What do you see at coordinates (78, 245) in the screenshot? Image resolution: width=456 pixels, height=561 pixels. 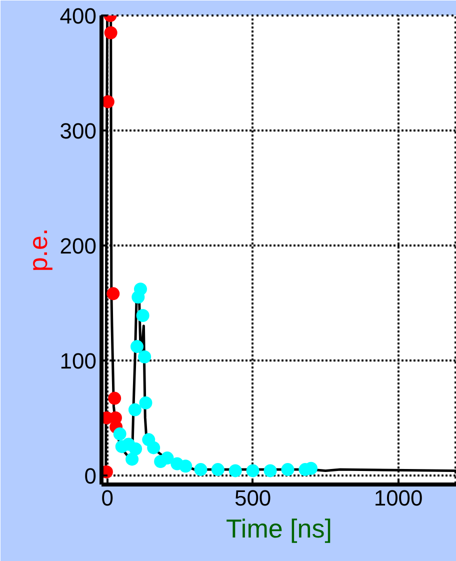 I see `y-tick-label: 200` at bounding box center [78, 245].